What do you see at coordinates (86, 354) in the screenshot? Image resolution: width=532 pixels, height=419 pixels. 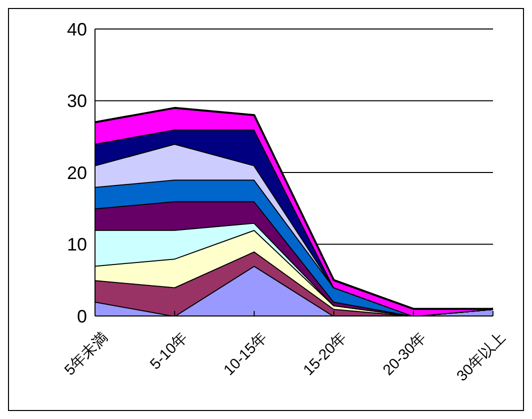 I see `x-tick-label: 5年未満` at bounding box center [86, 354].